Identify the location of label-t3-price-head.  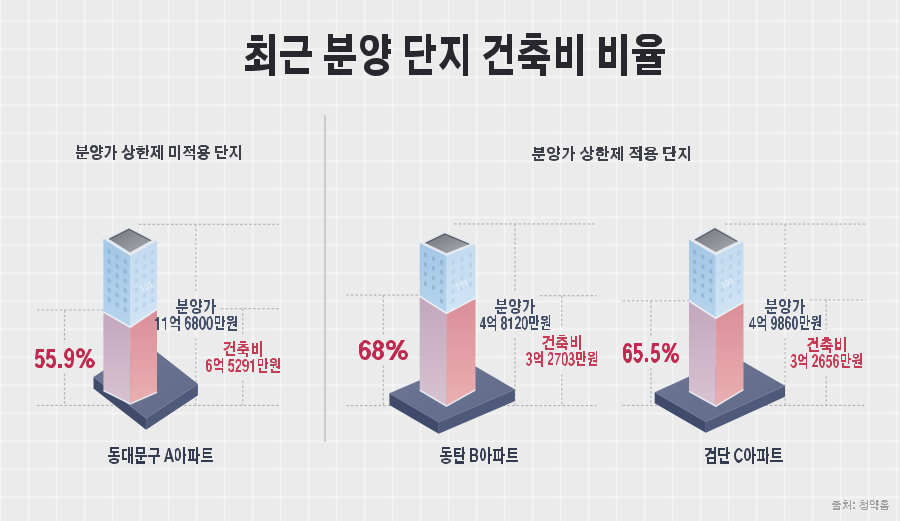
(785, 306).